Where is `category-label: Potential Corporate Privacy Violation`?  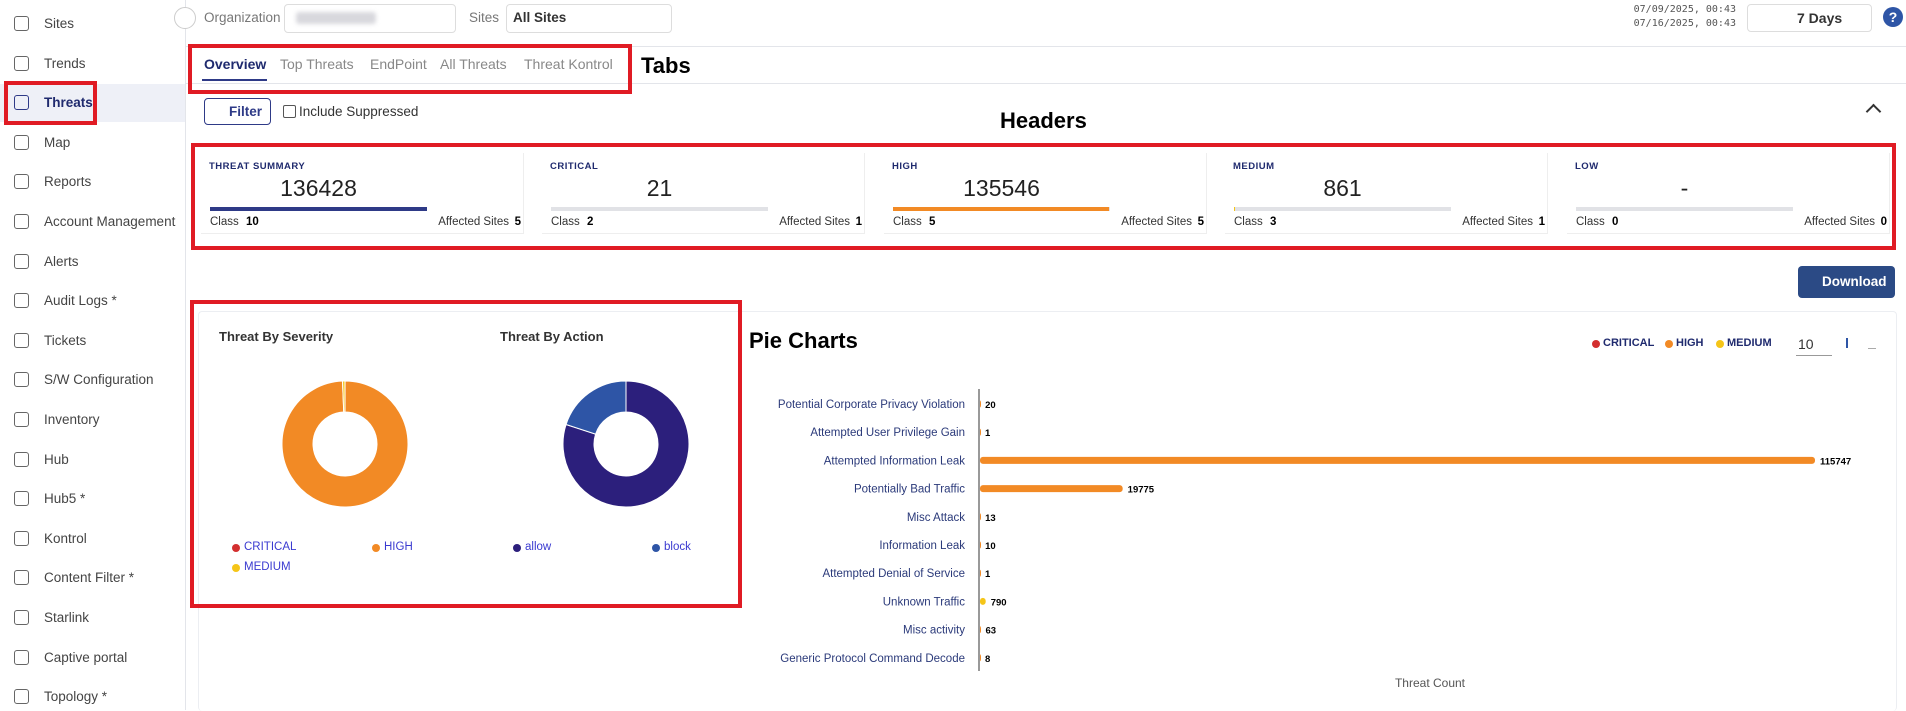 category-label: Potential Corporate Privacy Violation is located at coordinates (871, 405).